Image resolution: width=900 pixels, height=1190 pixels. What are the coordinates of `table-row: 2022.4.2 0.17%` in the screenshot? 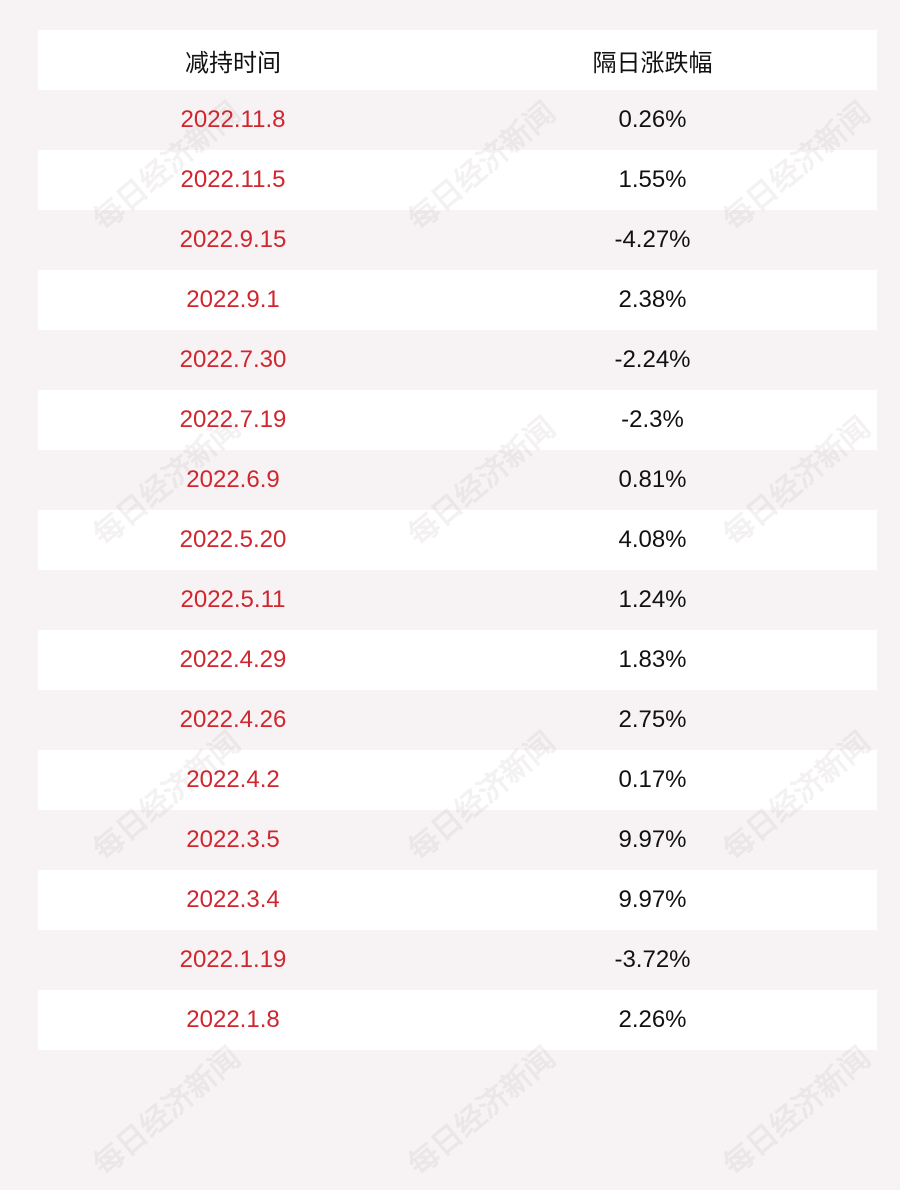 It's located at (457, 780).